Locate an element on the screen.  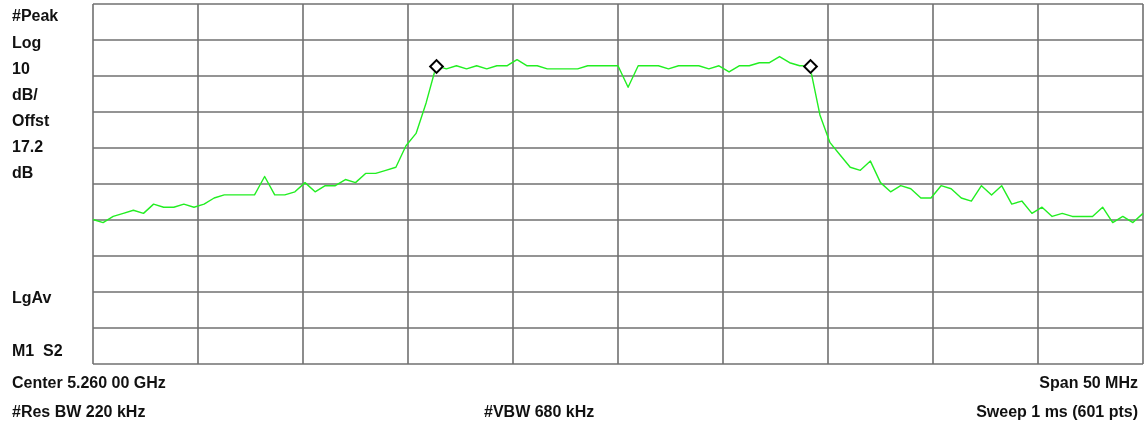
text: Offst is located at coordinates (31, 121).